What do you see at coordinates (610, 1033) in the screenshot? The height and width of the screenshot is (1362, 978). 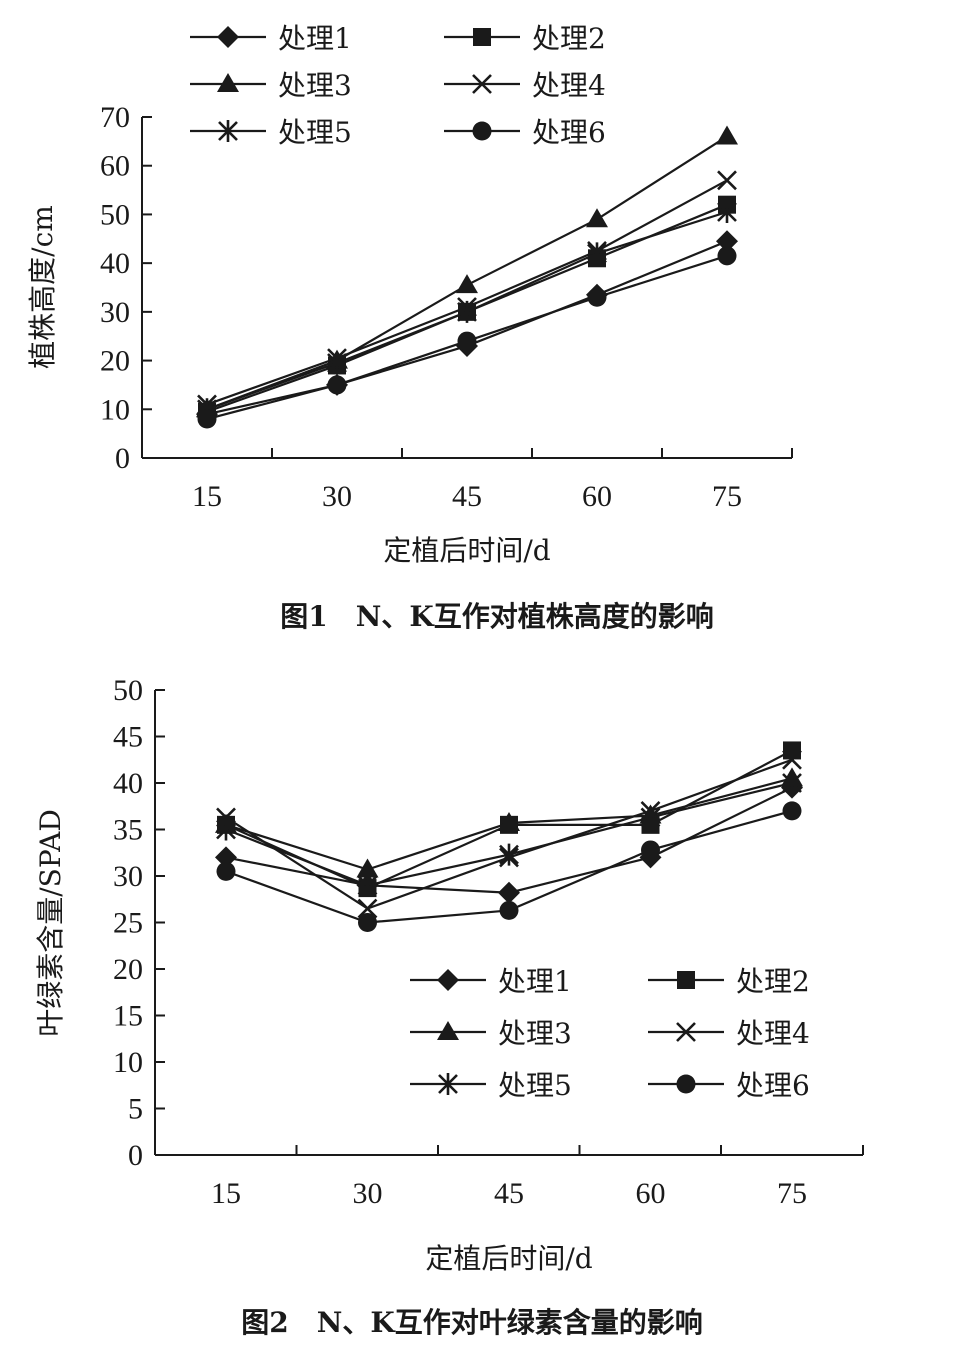 I see `legend: 处理1 处理2 处理3 处理4 处理5 处理6` at bounding box center [610, 1033].